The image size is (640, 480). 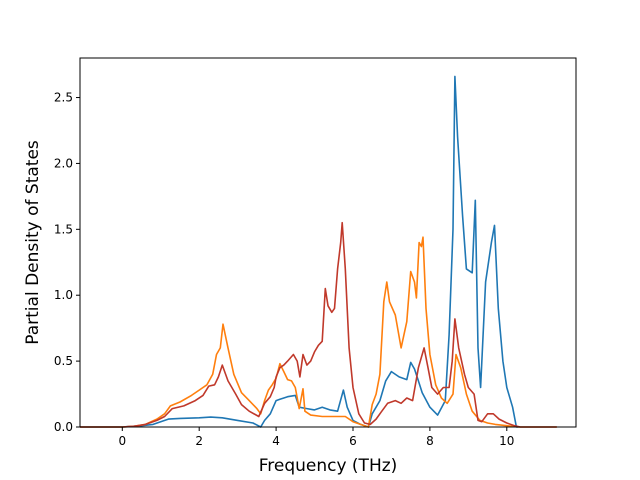 What do you see at coordinates (63, 163) in the screenshot?
I see `y-tick-label: 2.0` at bounding box center [63, 163].